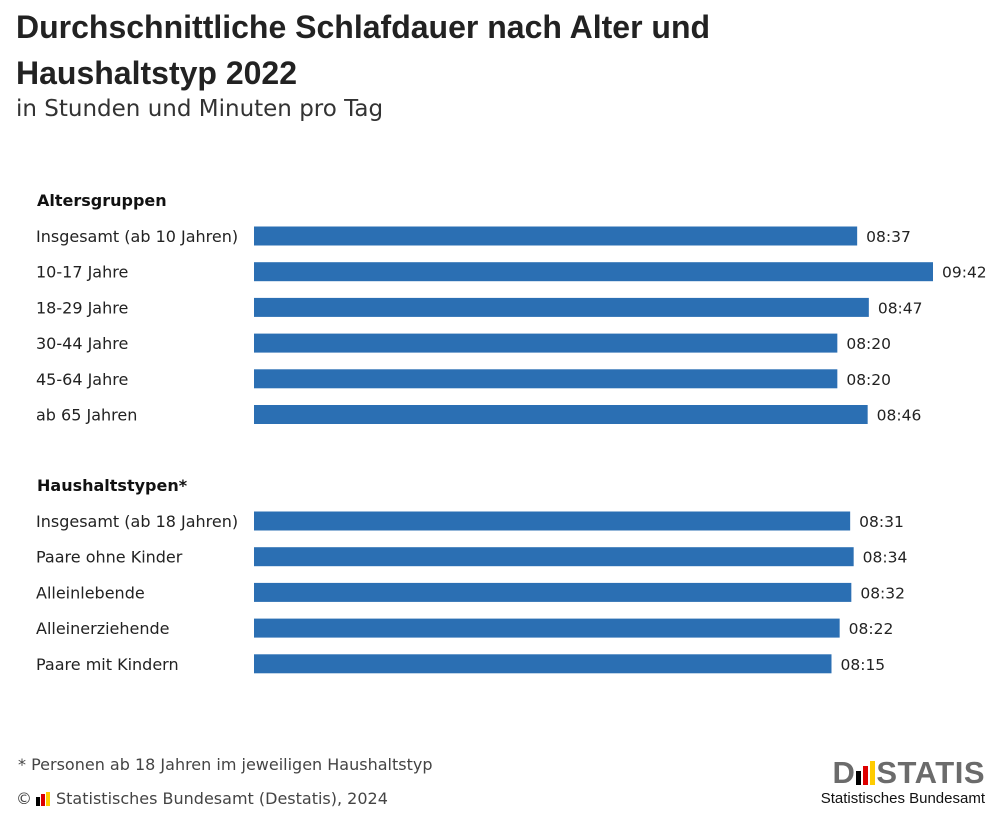 This screenshot has height=814, width=999. I want to click on value-label: 08:46, so click(899, 416).